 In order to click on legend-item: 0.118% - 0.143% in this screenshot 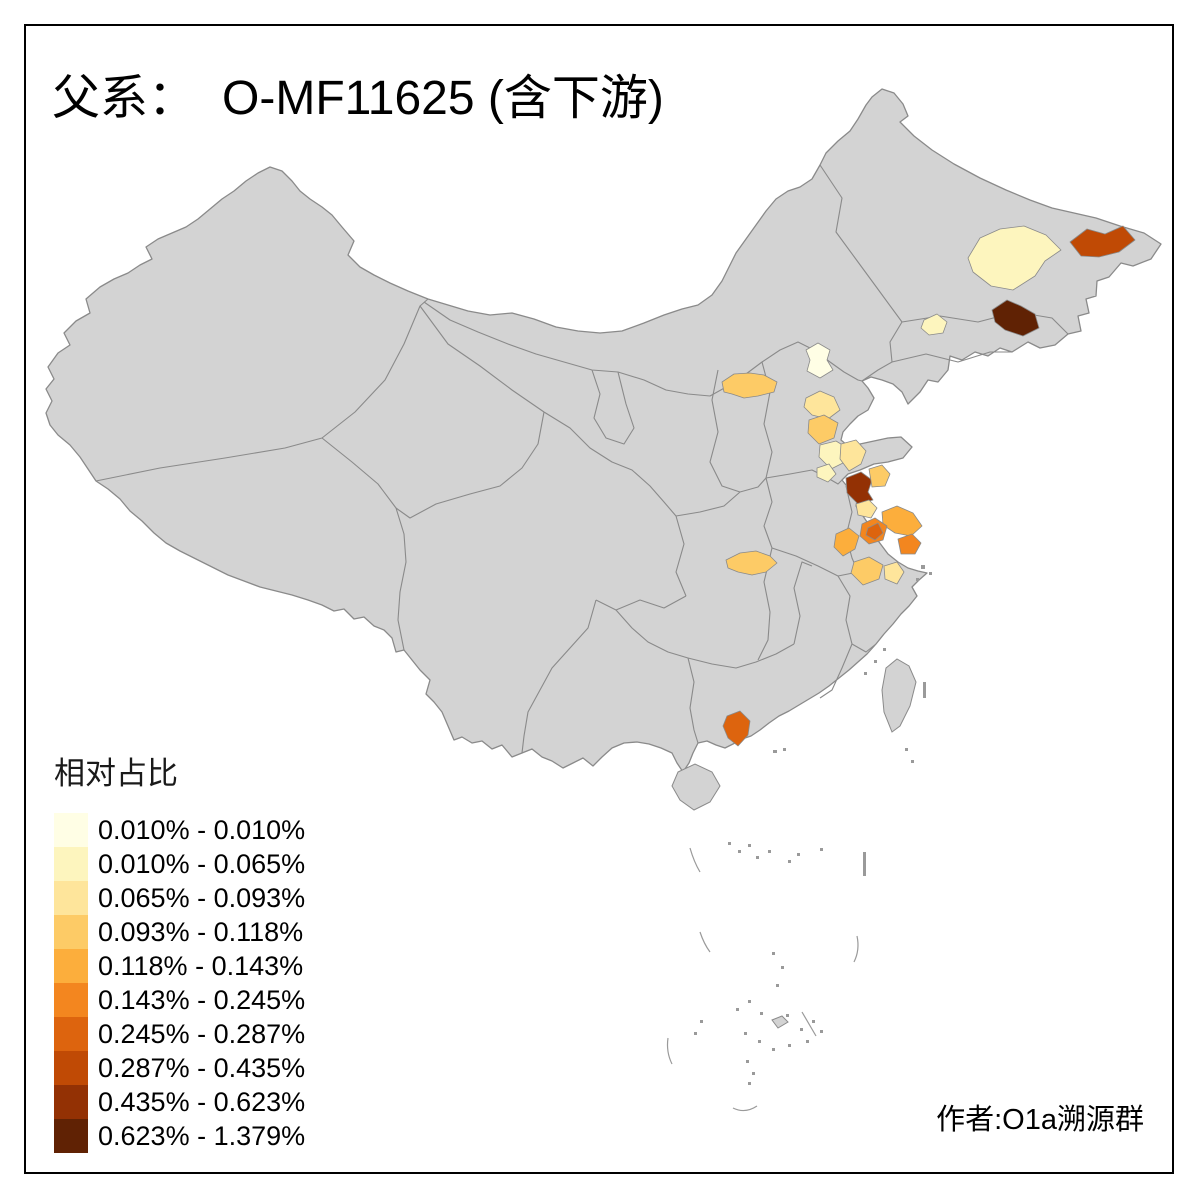, I will do `click(179, 966)`.